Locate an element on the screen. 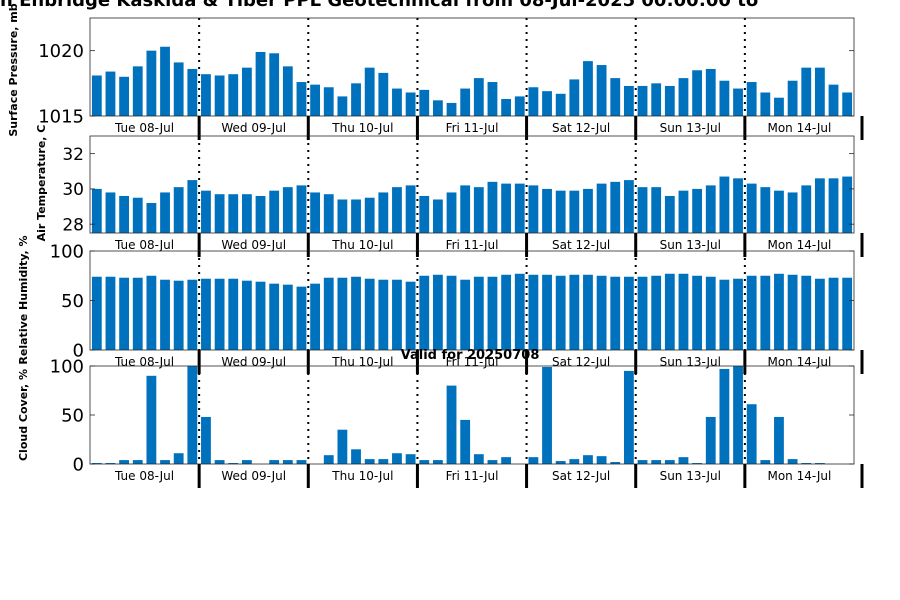 This screenshot has width=900, height=600. y-axis-label: Relative Humidity, % is located at coordinates (23, 299).